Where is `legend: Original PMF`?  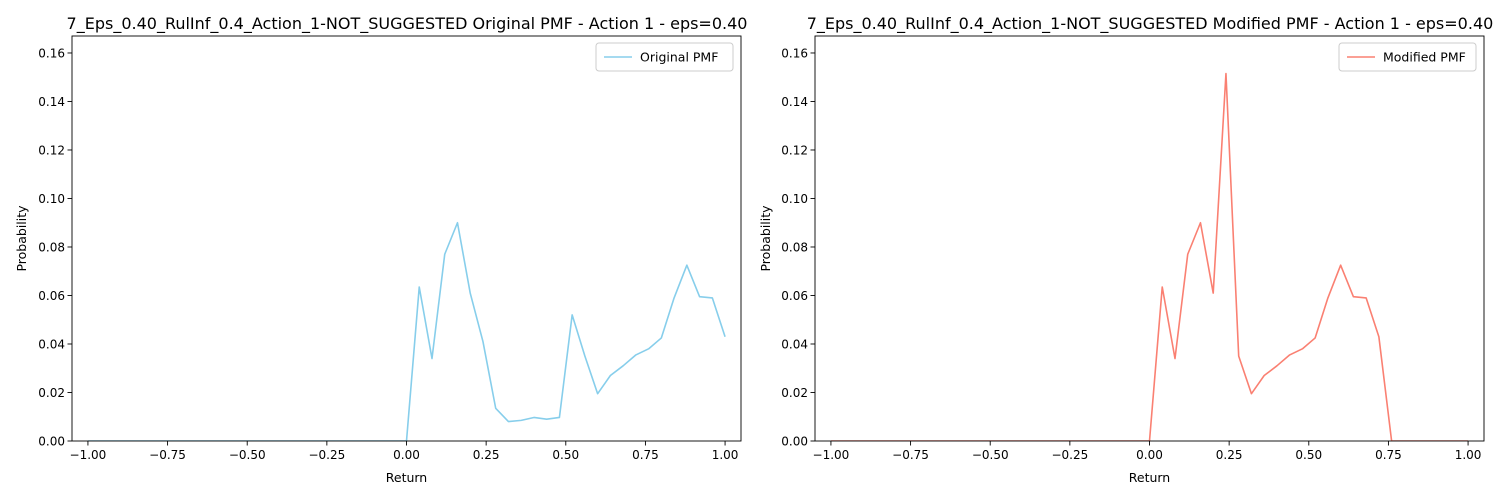 legend: Original PMF is located at coordinates (664, 57).